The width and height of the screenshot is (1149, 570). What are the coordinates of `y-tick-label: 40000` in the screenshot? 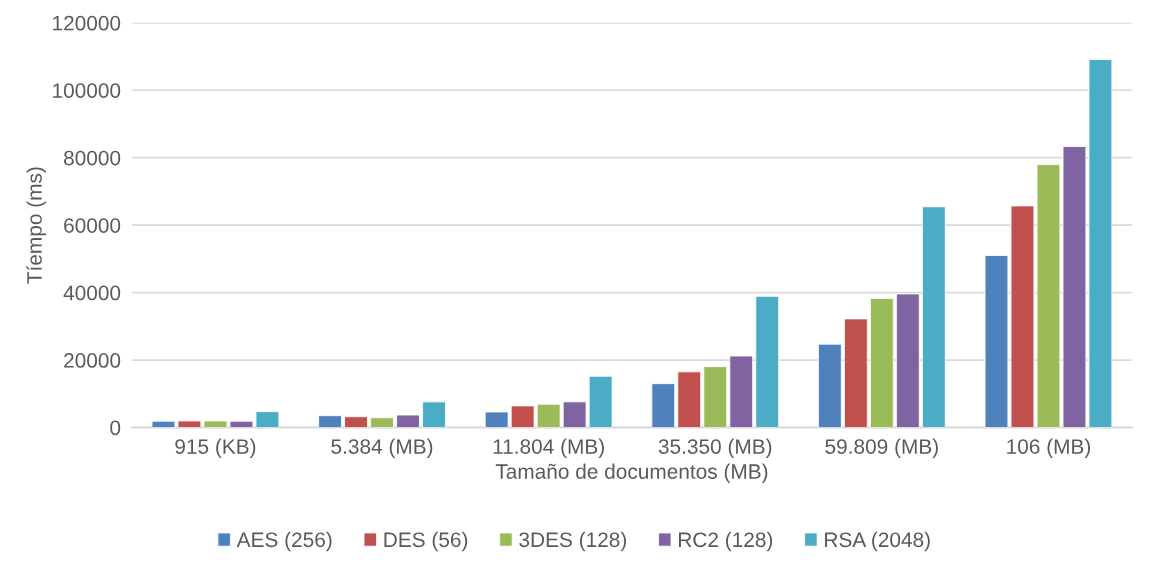 It's located at (92, 293).